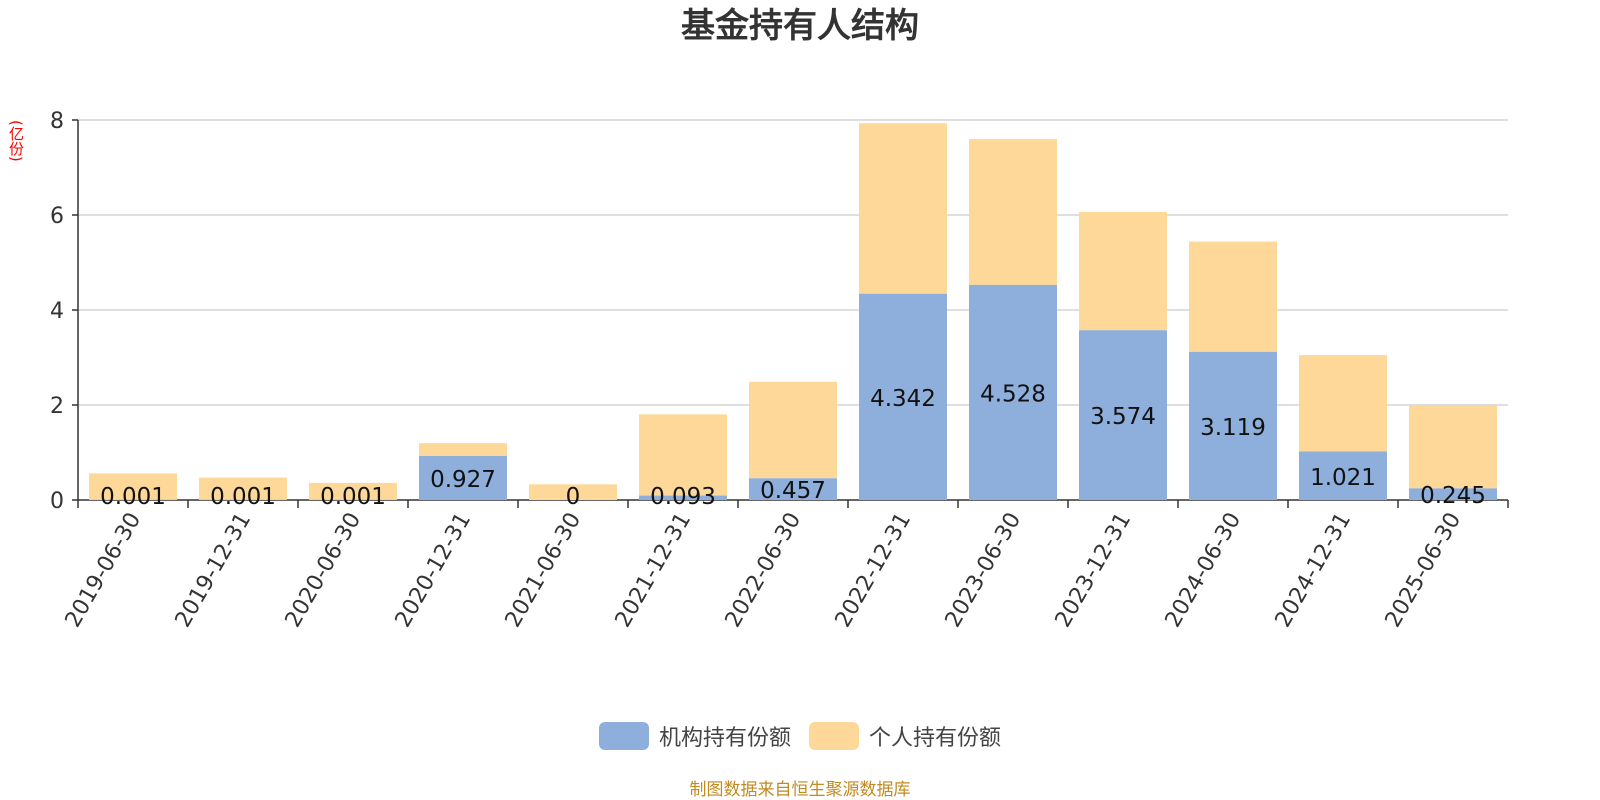 Image resolution: width=1600 pixels, height=800 pixels. I want to click on legend-label-individual: 个人持有份额, so click(935, 738).